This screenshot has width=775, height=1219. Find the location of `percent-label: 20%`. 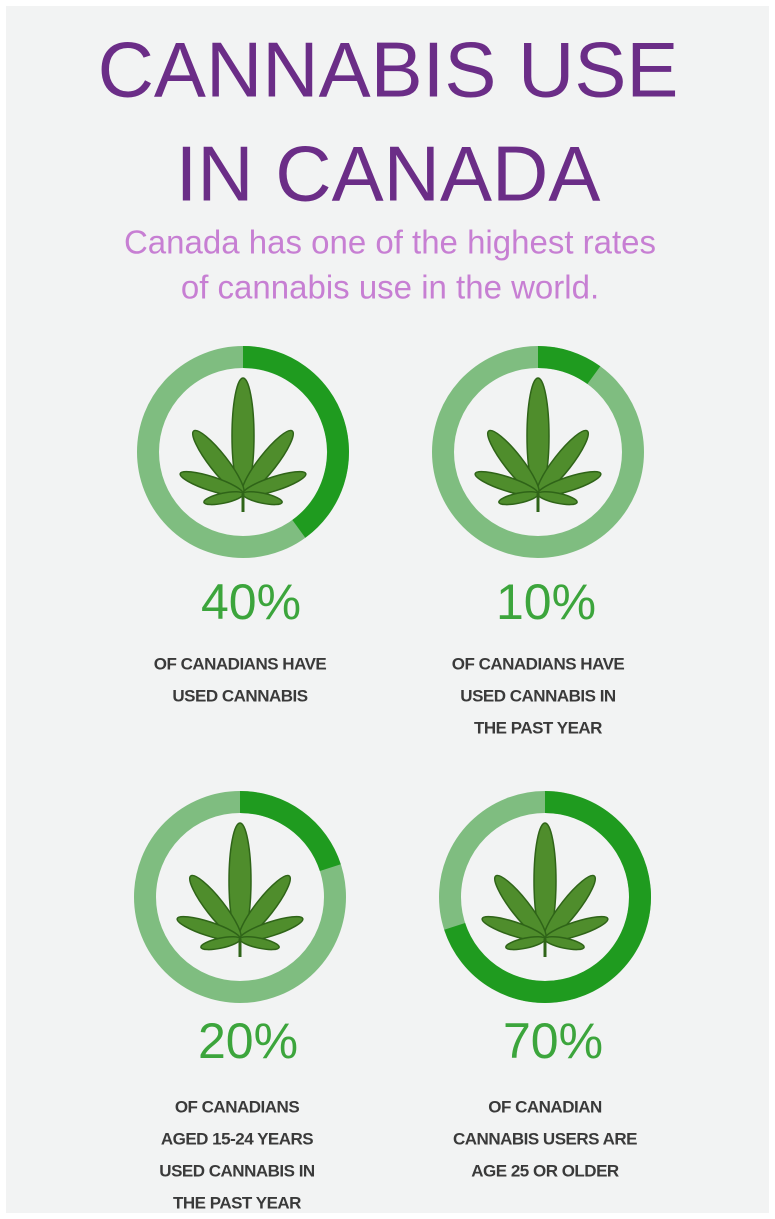

percent-label: 20% is located at coordinates (248, 1041).